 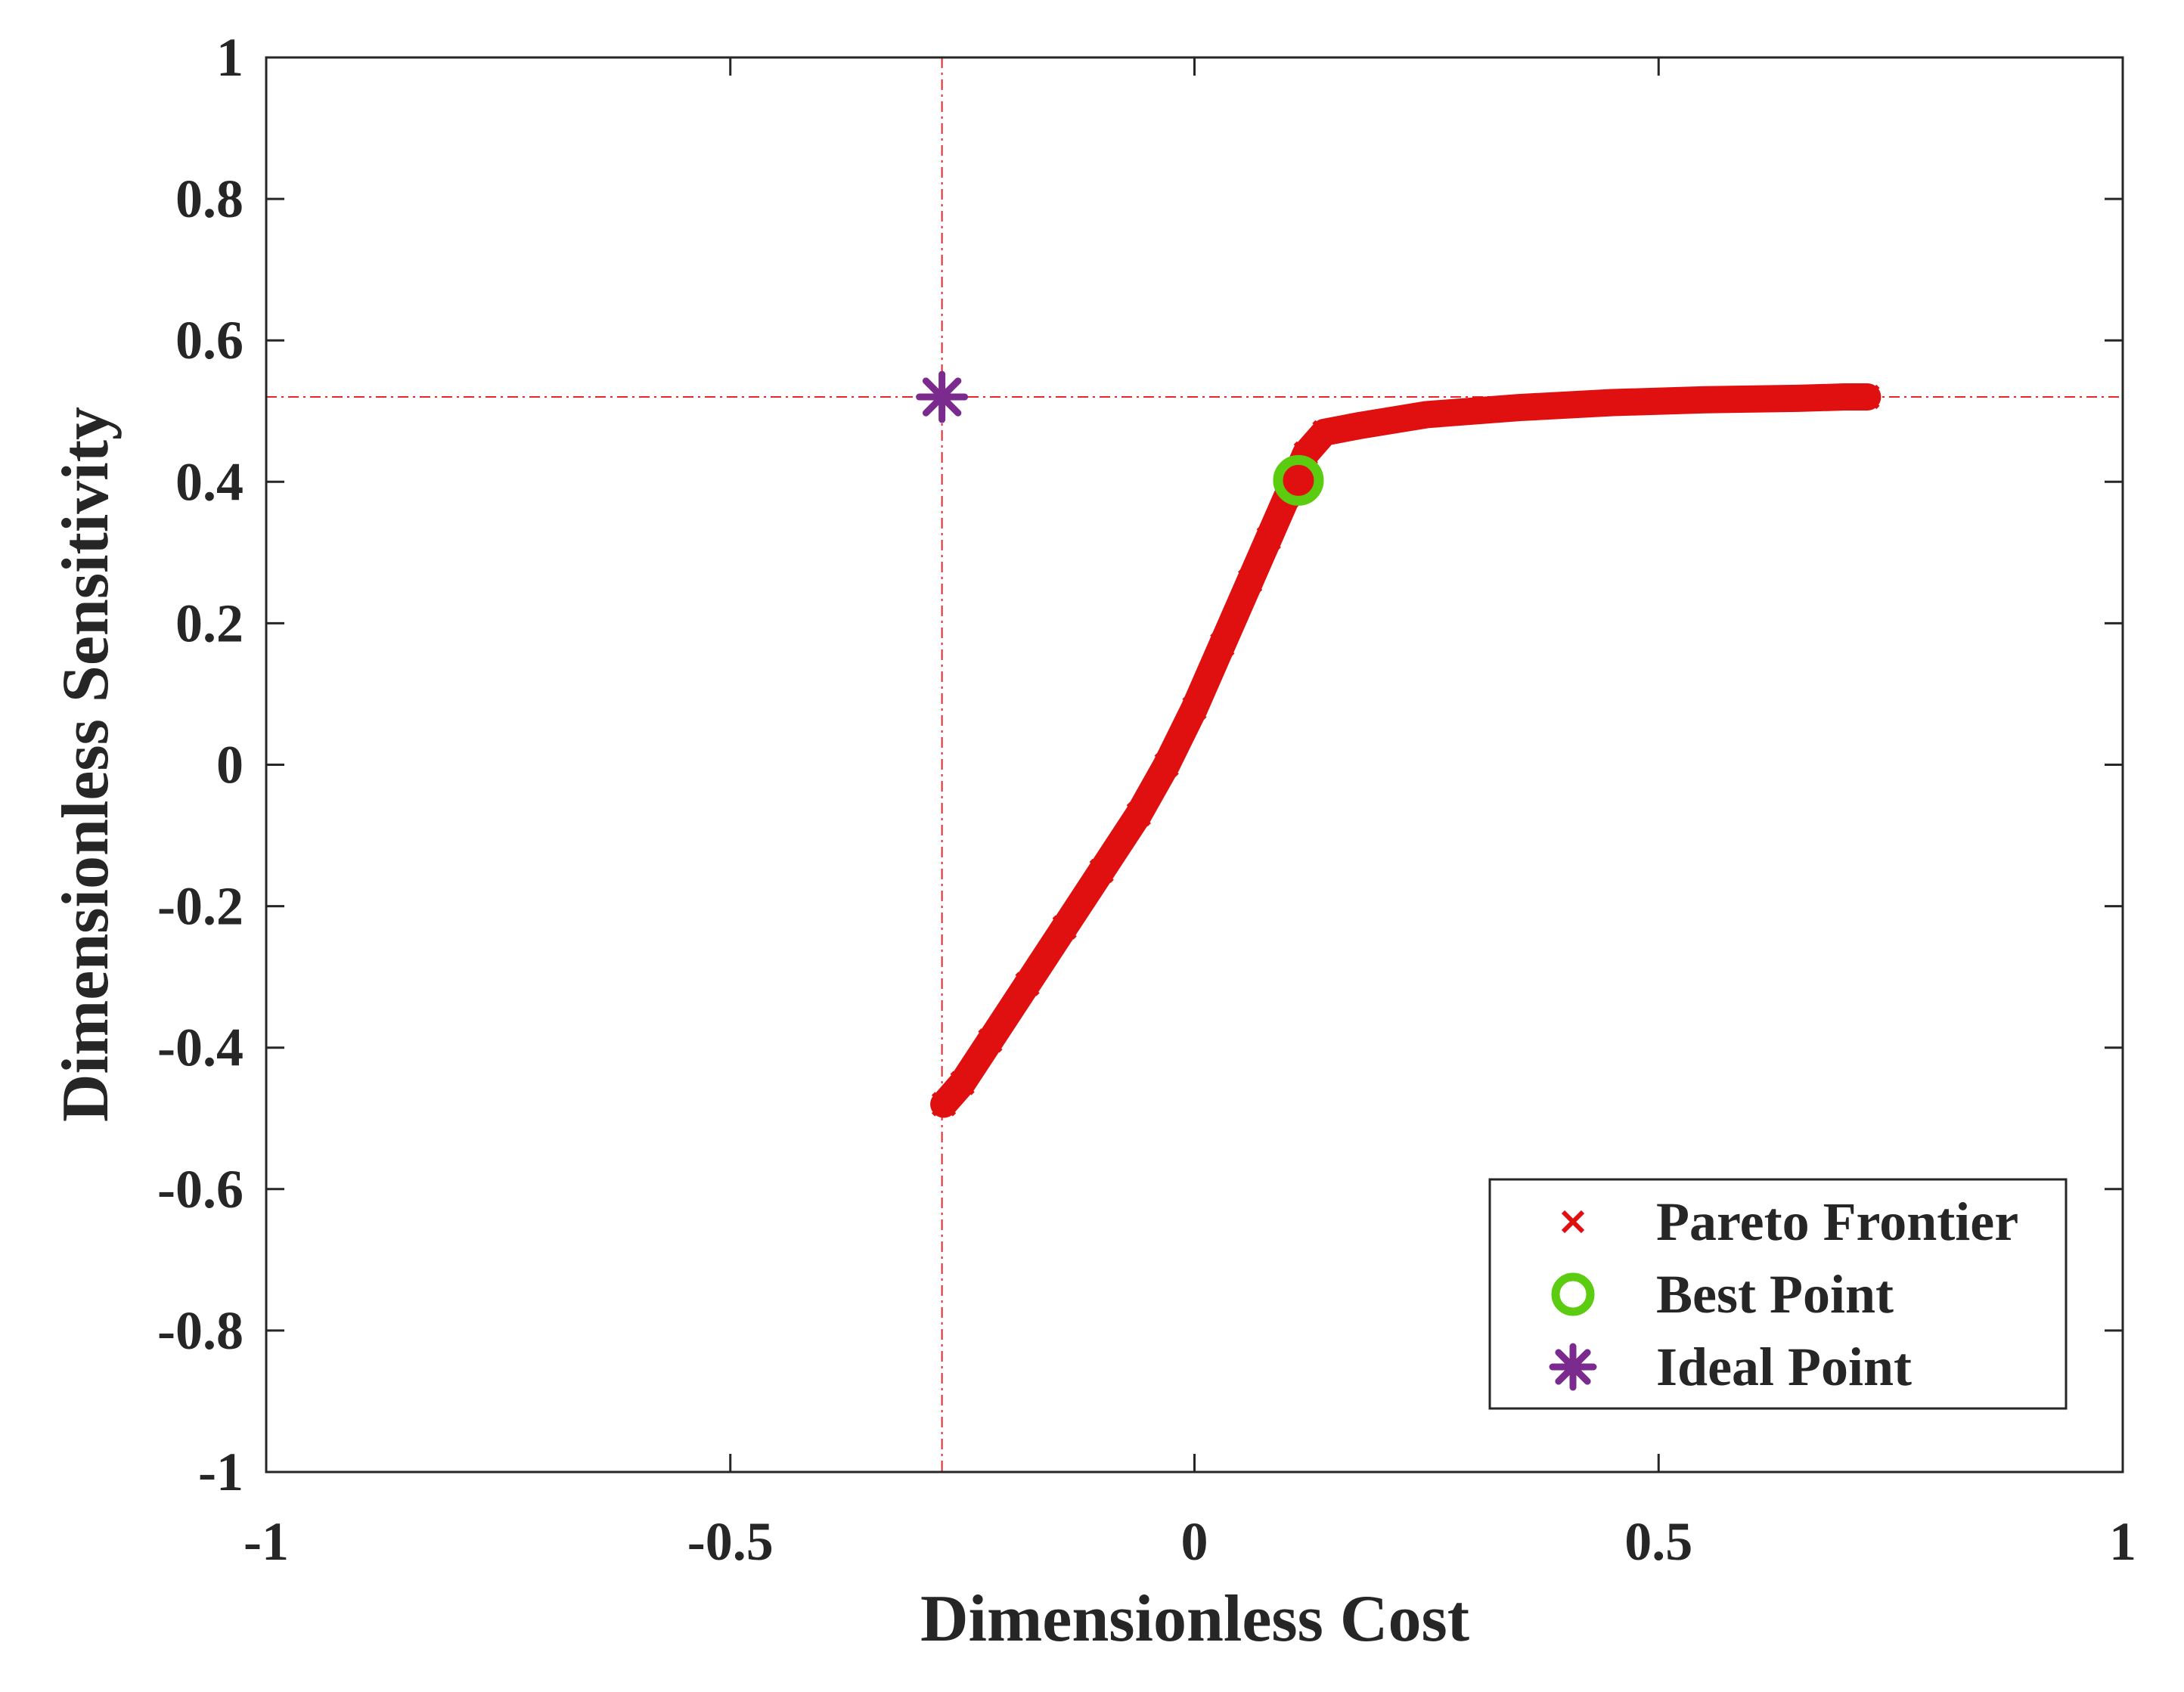 I want to click on x-tick-label: 0.5, so click(x=1658, y=1541).